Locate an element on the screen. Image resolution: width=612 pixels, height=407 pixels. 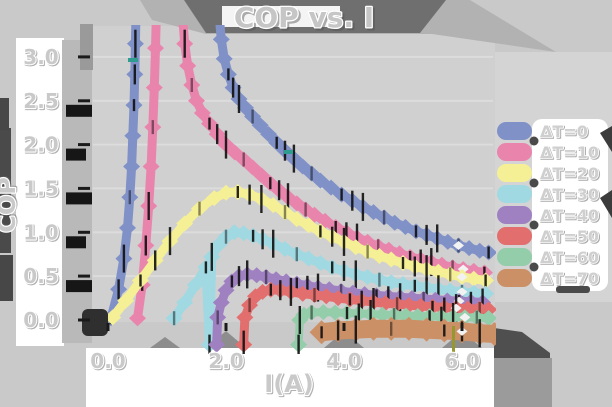
legend-swatch-dt20 is located at coordinates (514, 173).